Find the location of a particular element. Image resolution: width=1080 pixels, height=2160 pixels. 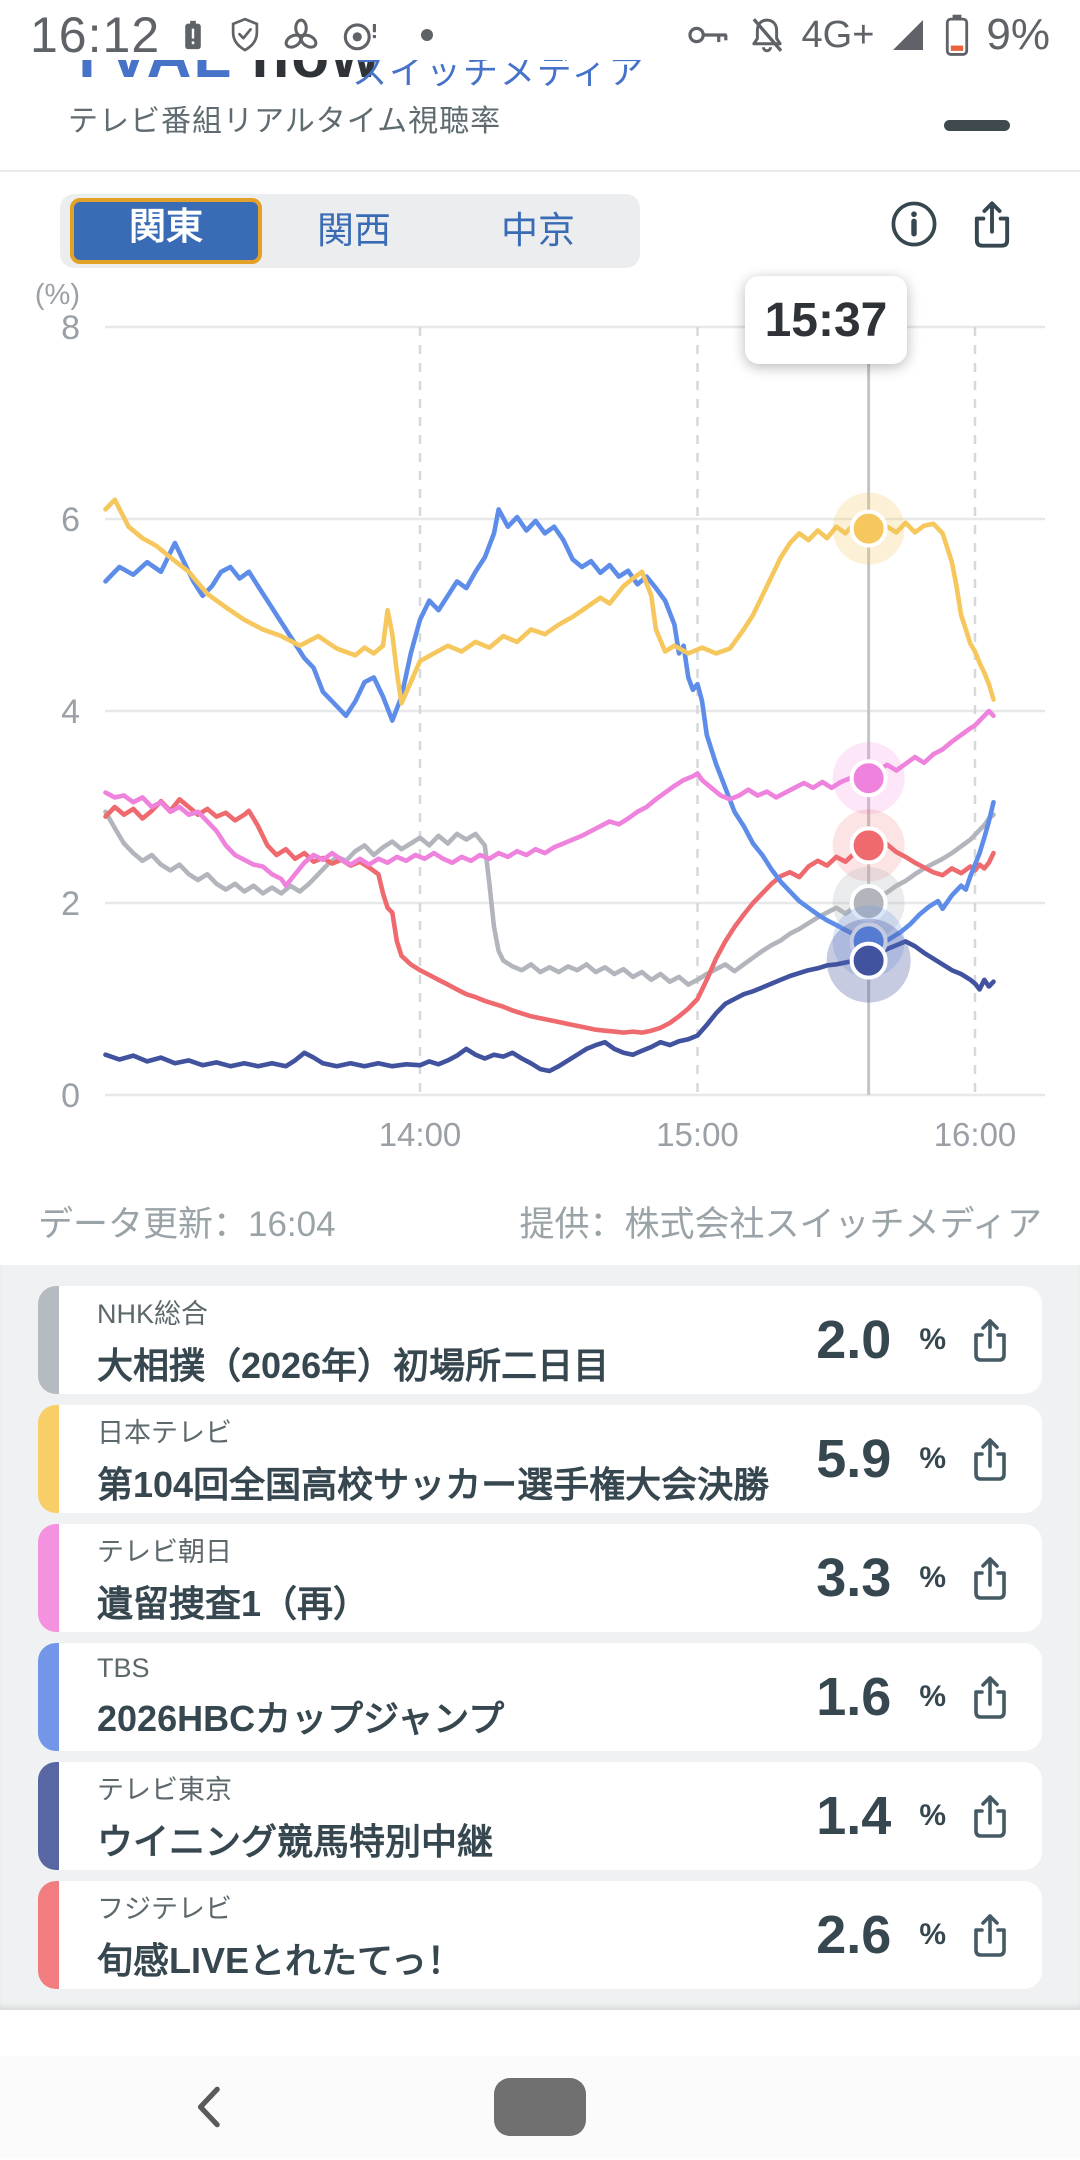

rating-value: 1.6 is located at coordinates (854, 1697).